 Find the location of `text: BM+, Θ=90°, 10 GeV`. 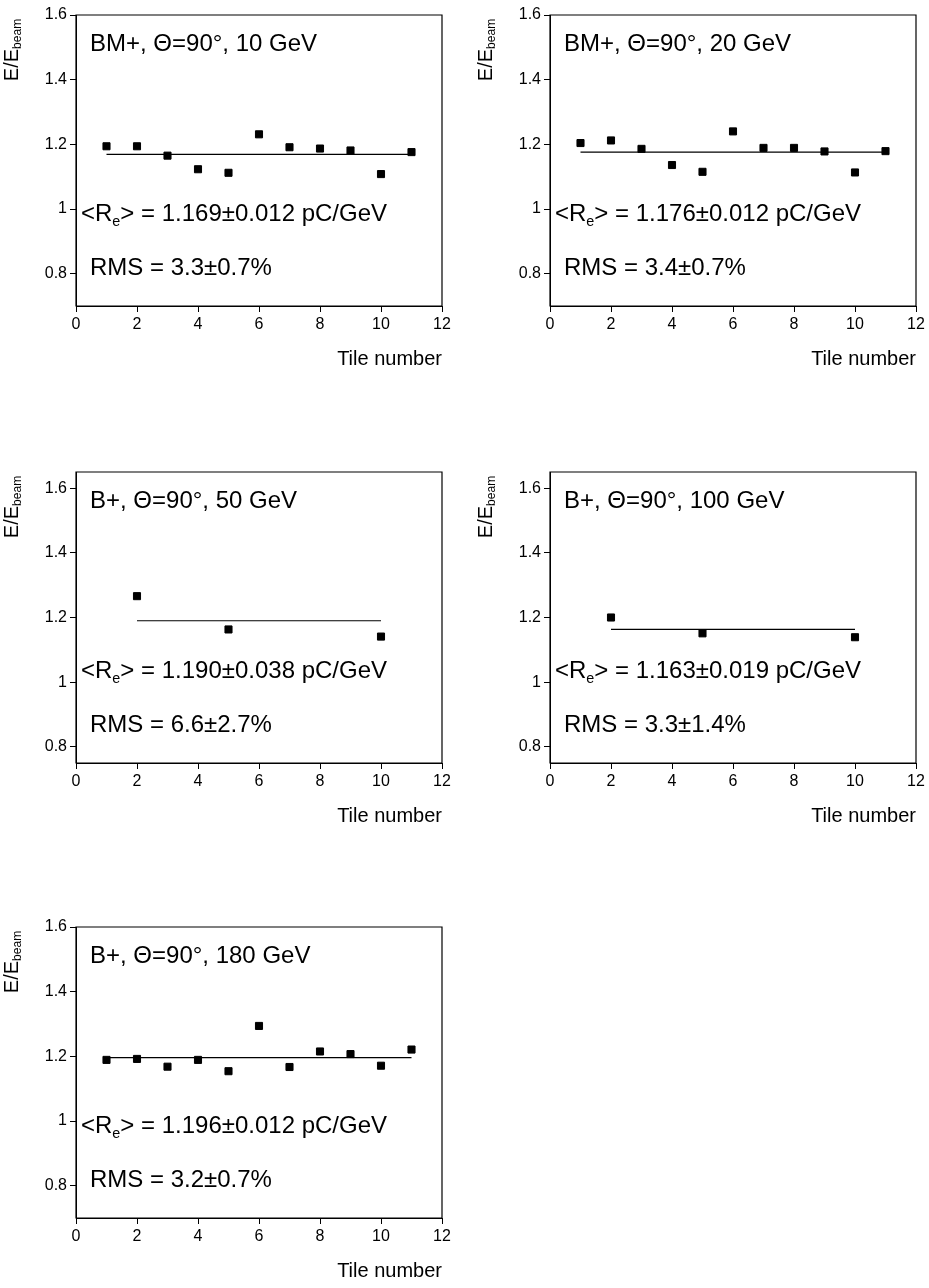

text: BM+, Θ=90°, 10 GeV is located at coordinates (204, 42).